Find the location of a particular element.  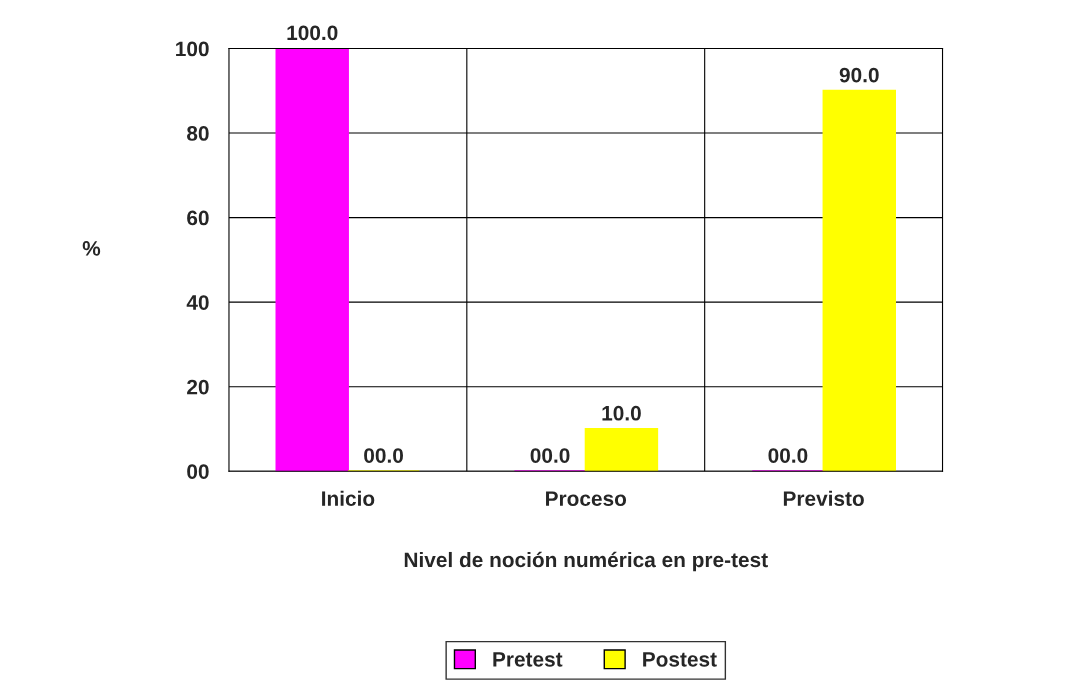

x-tick-label: Inicio is located at coordinates (348, 498).